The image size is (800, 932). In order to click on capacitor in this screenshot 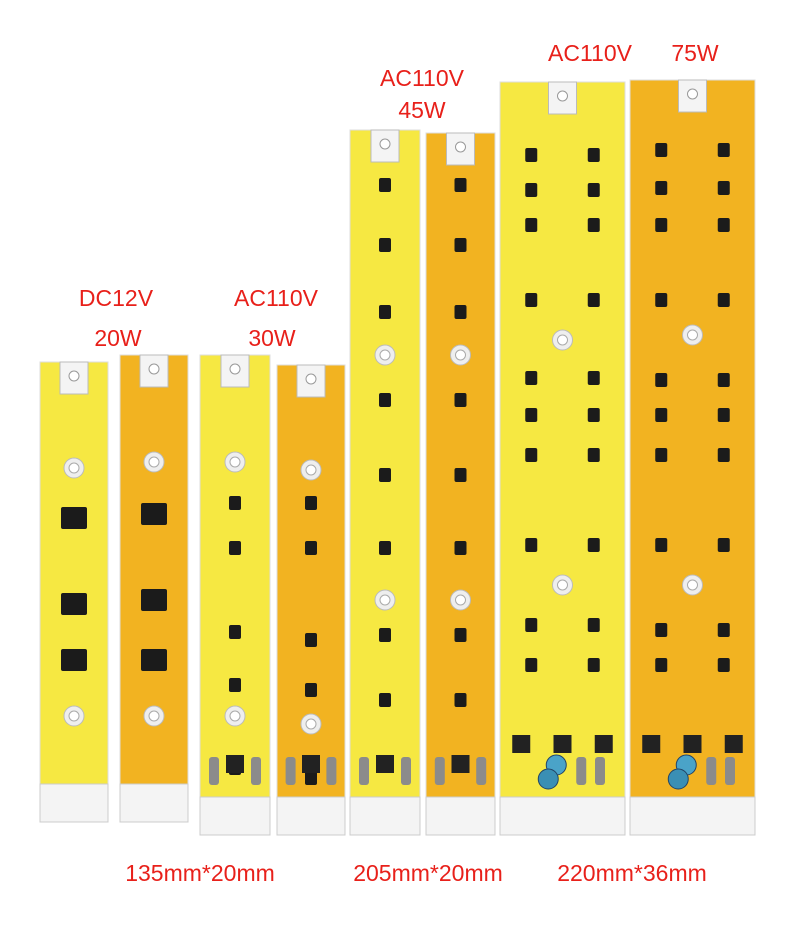, I will do `click(548, 779)`.